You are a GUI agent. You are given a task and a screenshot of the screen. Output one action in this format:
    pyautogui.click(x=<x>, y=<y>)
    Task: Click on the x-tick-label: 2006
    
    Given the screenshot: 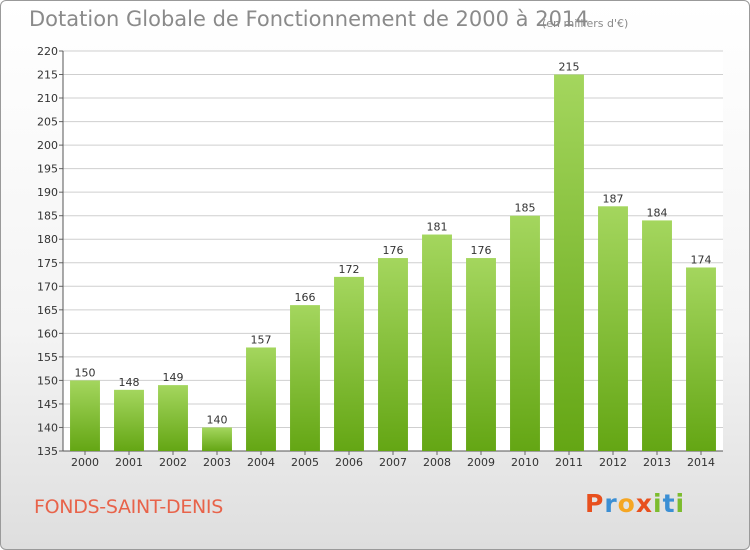 What is the action you would take?
    pyautogui.click(x=349, y=462)
    